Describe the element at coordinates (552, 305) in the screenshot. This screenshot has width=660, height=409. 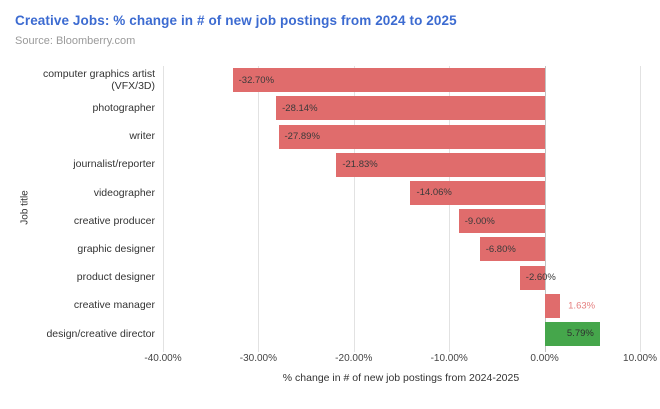
I see `bar` at that location.